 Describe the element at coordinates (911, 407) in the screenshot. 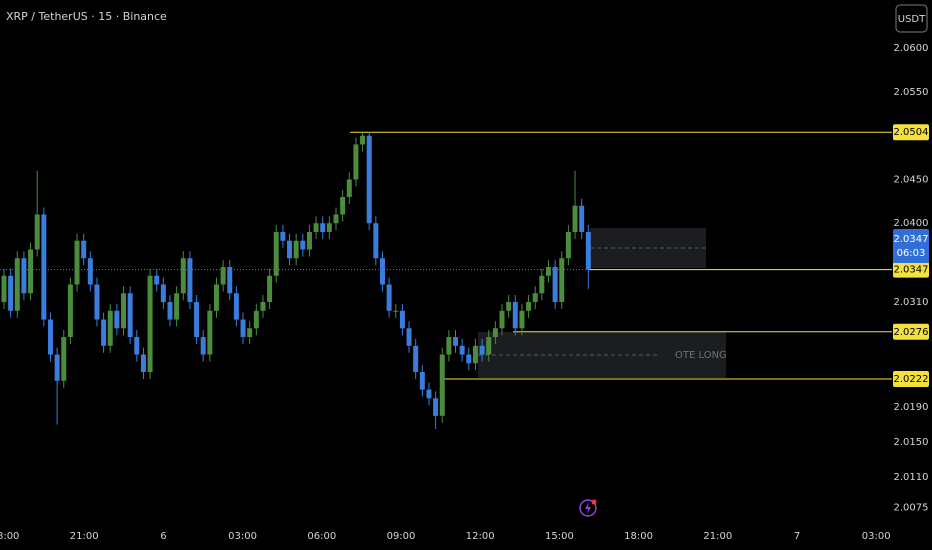

I see `y-tick-label: 2.0190` at that location.